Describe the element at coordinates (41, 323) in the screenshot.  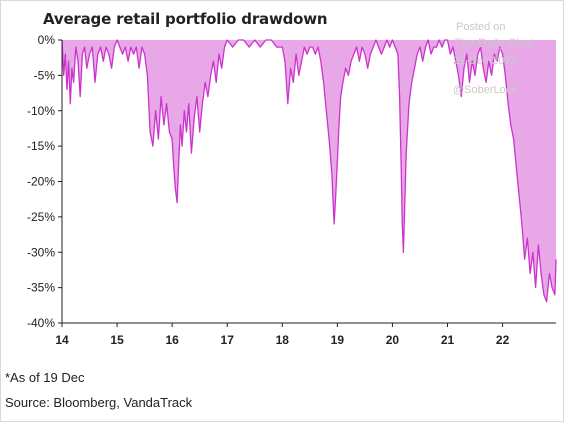
I see `y-tick-label: -40%` at that location.